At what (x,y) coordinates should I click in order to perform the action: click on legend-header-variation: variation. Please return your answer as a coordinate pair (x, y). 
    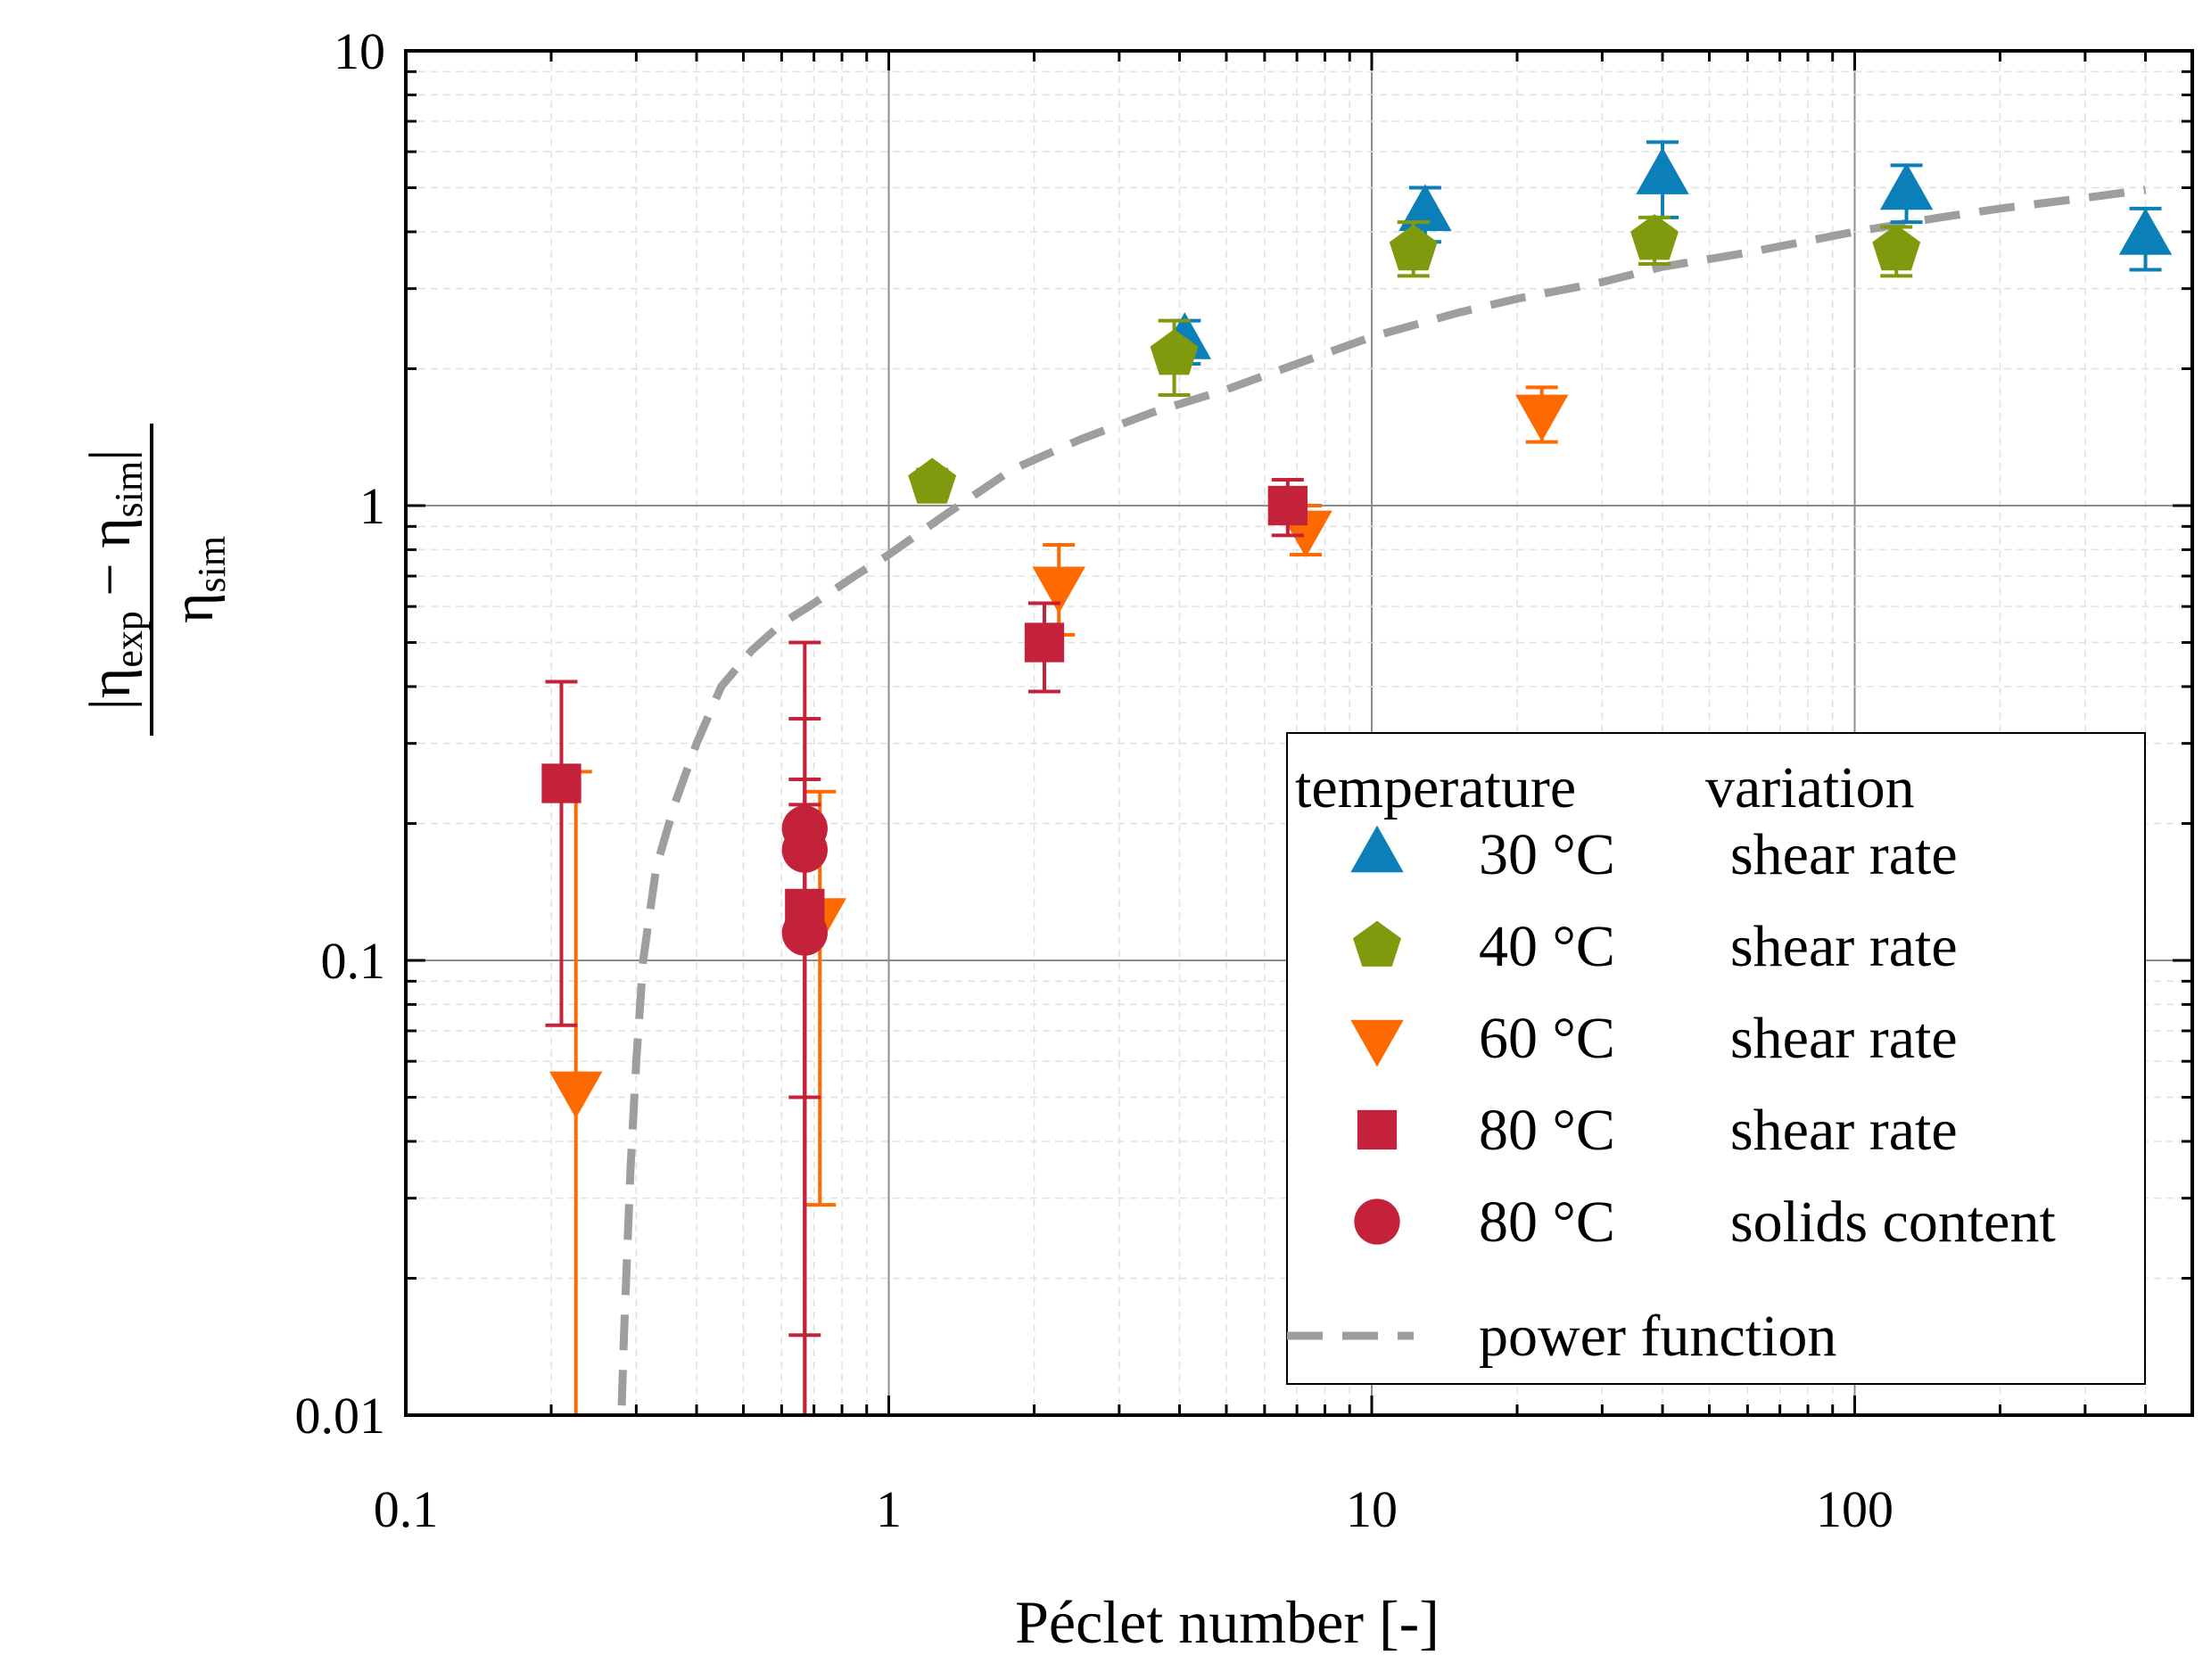
    Looking at the image, I should click on (1810, 787).